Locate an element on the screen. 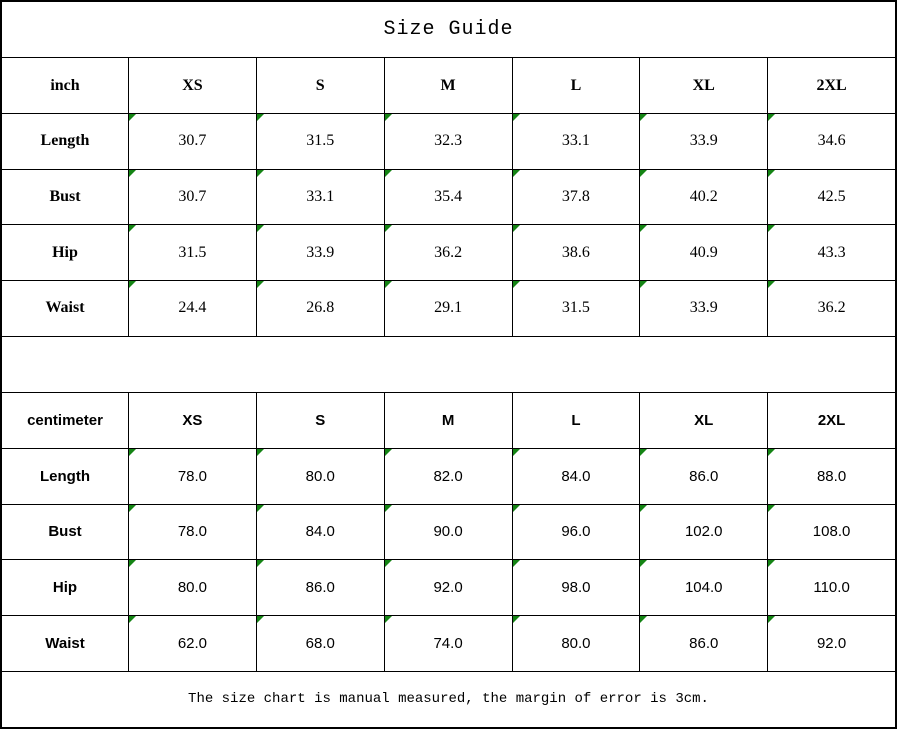 Image resolution: width=897 pixels, height=729 pixels. value-cell: 102.0 is located at coordinates (703, 532).